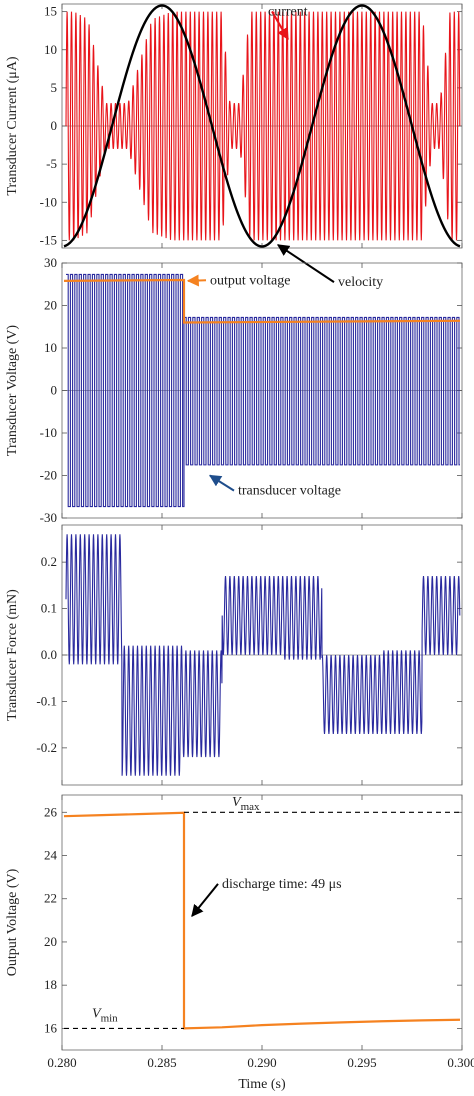  What do you see at coordinates (250, 280) in the screenshot?
I see `annotation-label: output voltage` at bounding box center [250, 280].